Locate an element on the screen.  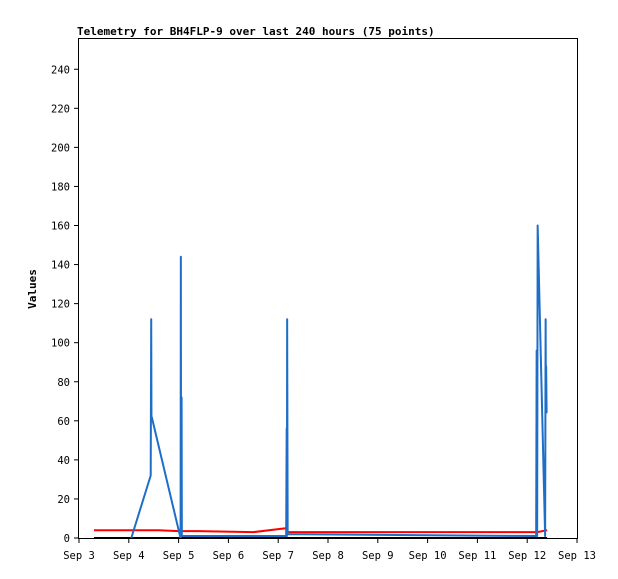
y-tick-label: 0 is located at coordinates (67, 539).